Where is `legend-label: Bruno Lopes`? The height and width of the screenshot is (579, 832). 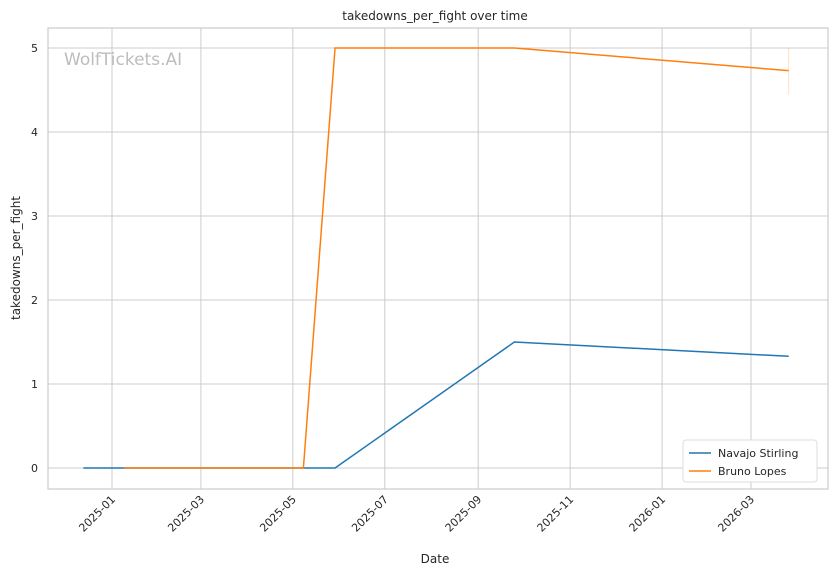 legend-label: Bruno Lopes is located at coordinates (752, 471).